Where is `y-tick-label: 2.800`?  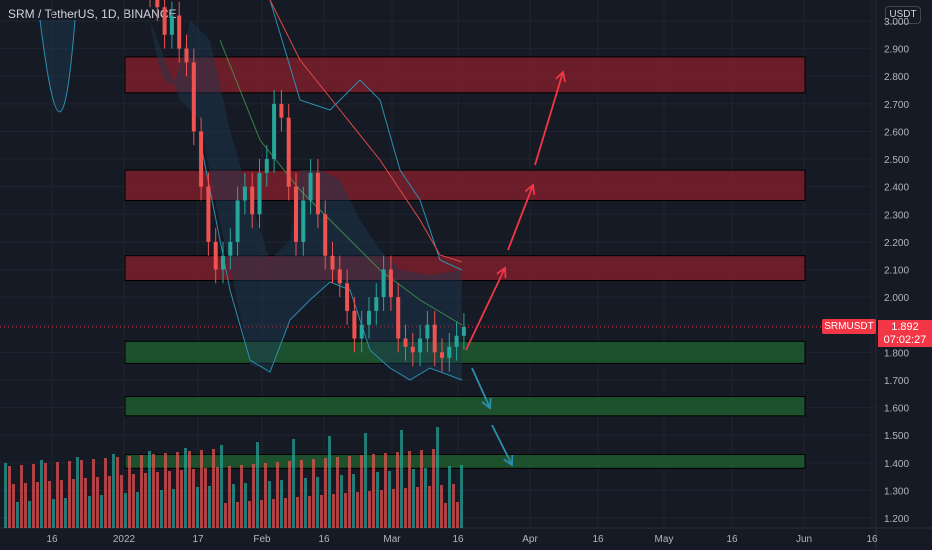
y-tick-label: 2.800 is located at coordinates (896, 77).